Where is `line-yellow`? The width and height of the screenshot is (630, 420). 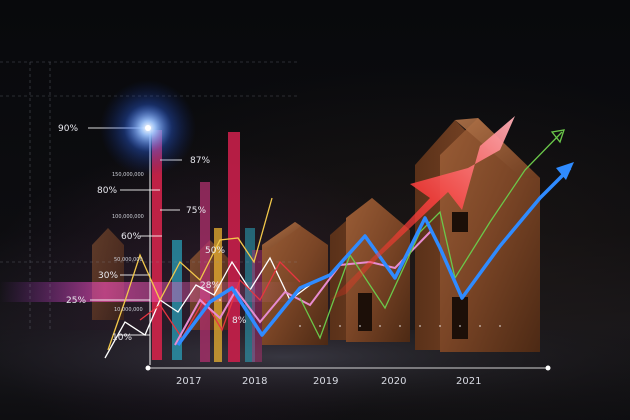
line-yellow is located at coordinates (190, 274).